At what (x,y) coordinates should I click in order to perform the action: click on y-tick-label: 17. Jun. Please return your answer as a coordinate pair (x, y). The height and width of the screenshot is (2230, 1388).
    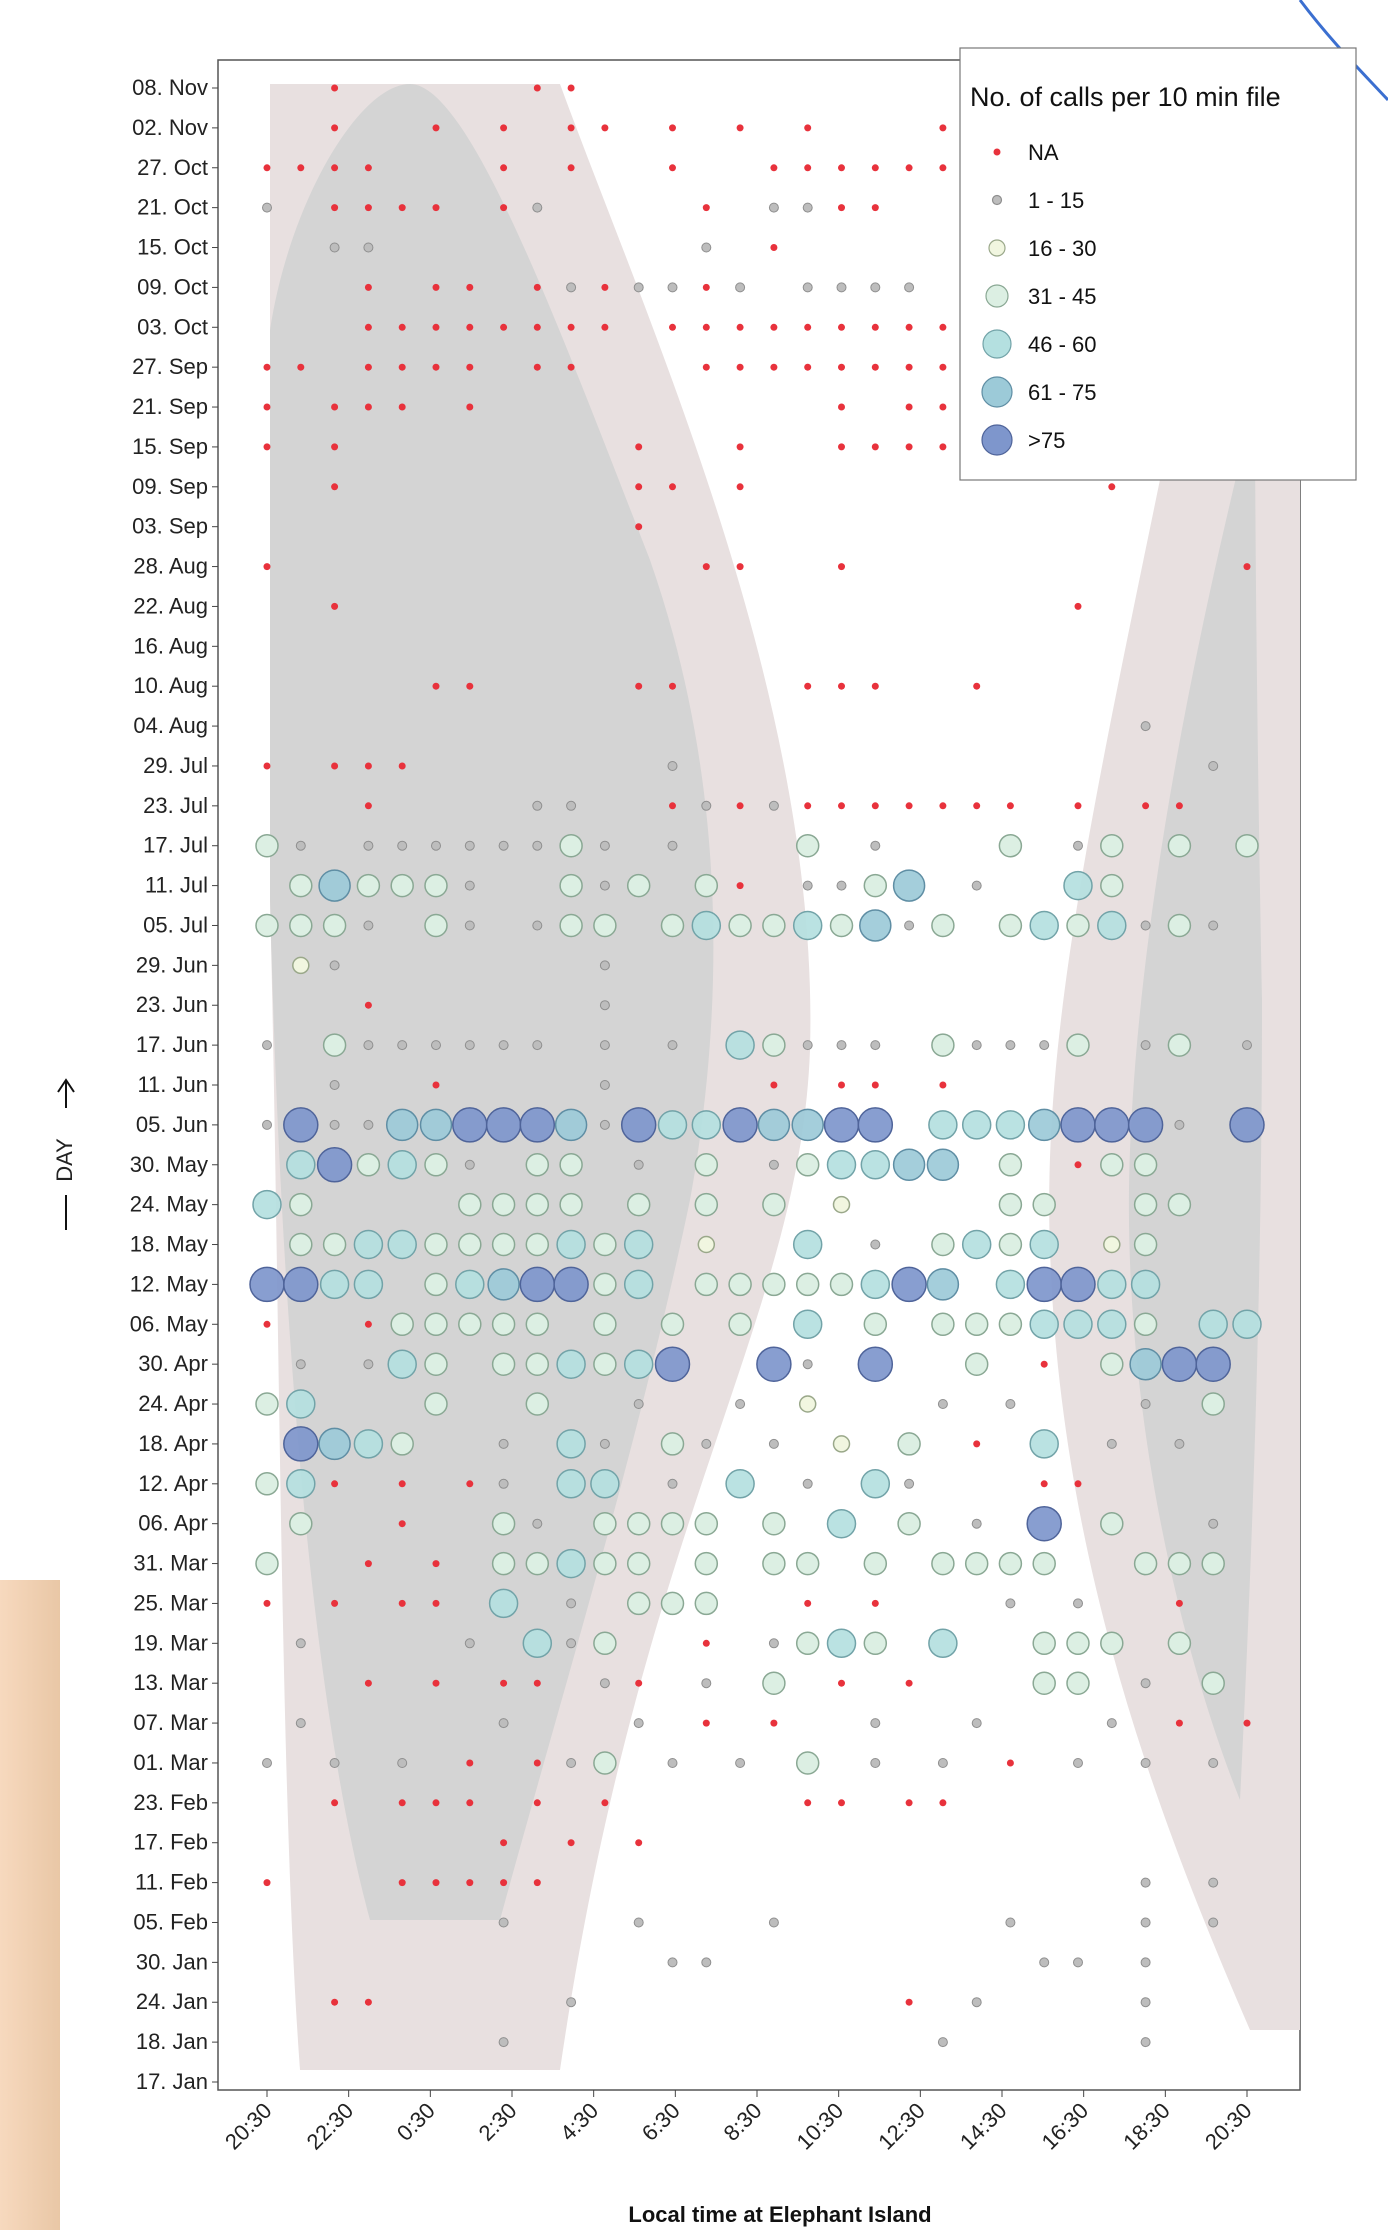
    Looking at the image, I should click on (172, 1044).